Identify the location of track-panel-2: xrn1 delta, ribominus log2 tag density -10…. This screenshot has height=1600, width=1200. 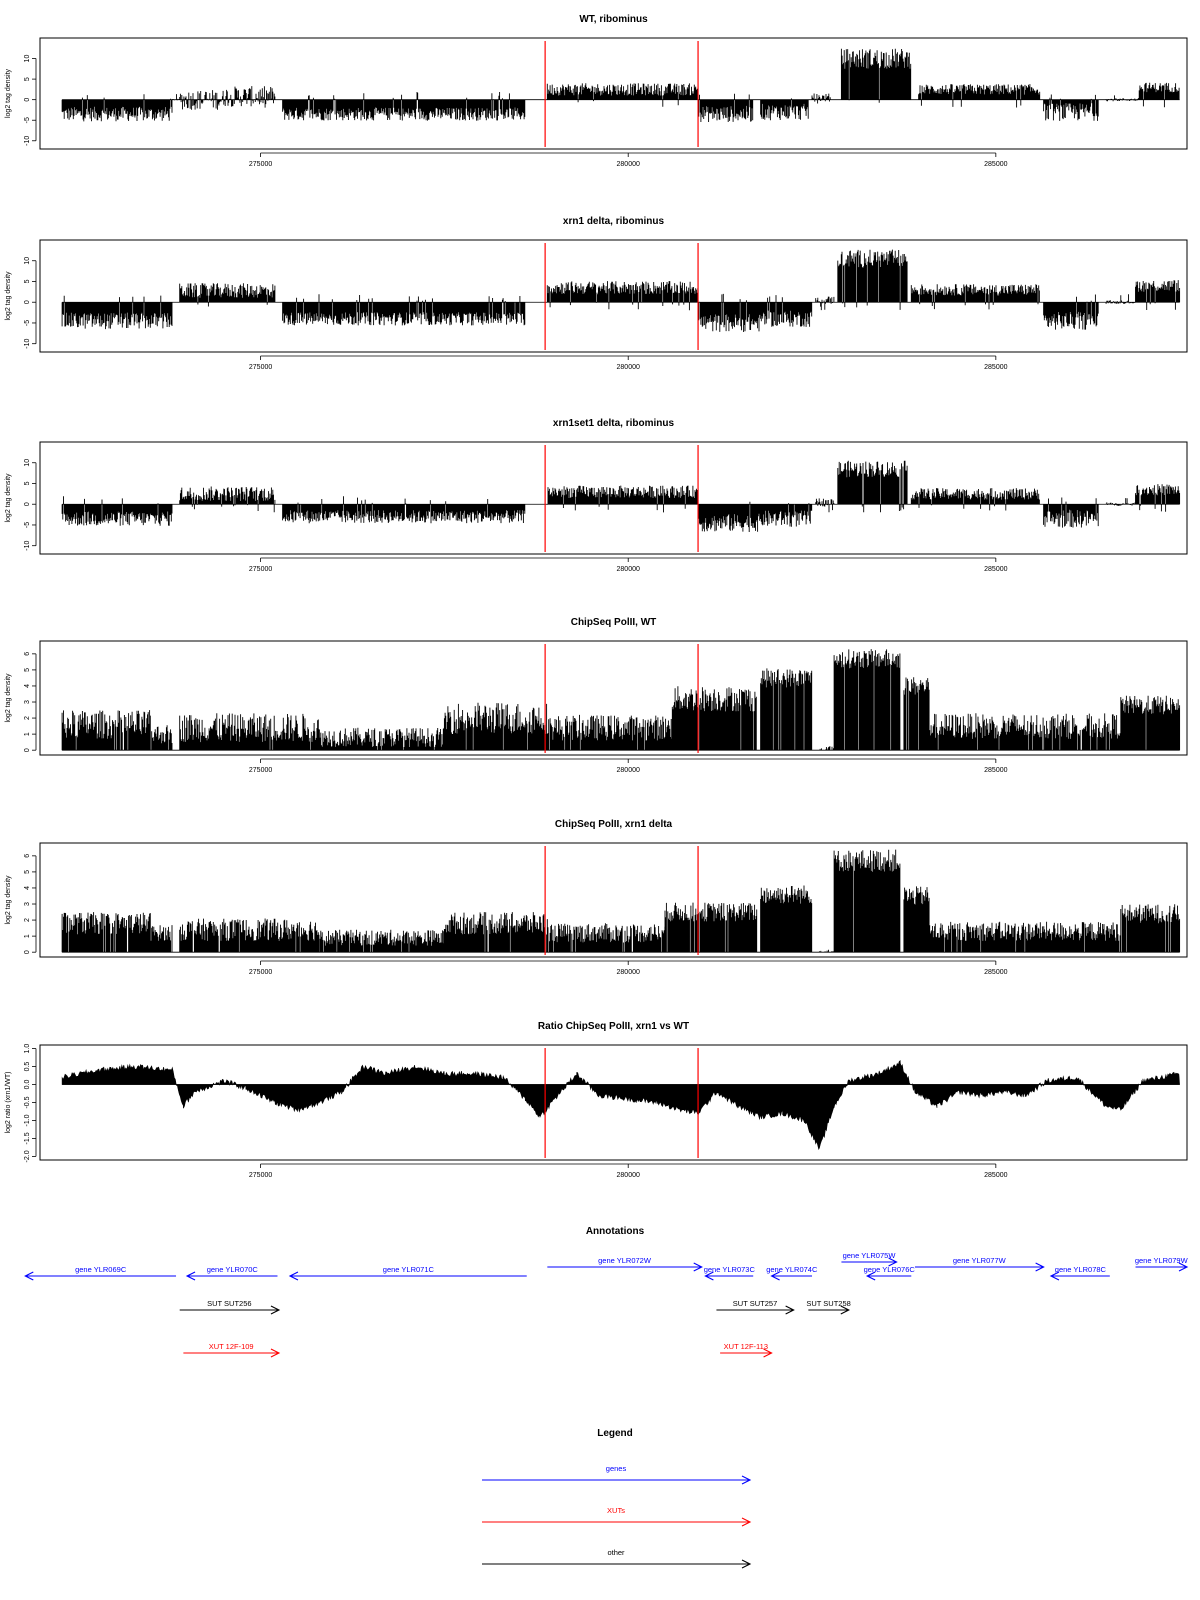
(596, 293).